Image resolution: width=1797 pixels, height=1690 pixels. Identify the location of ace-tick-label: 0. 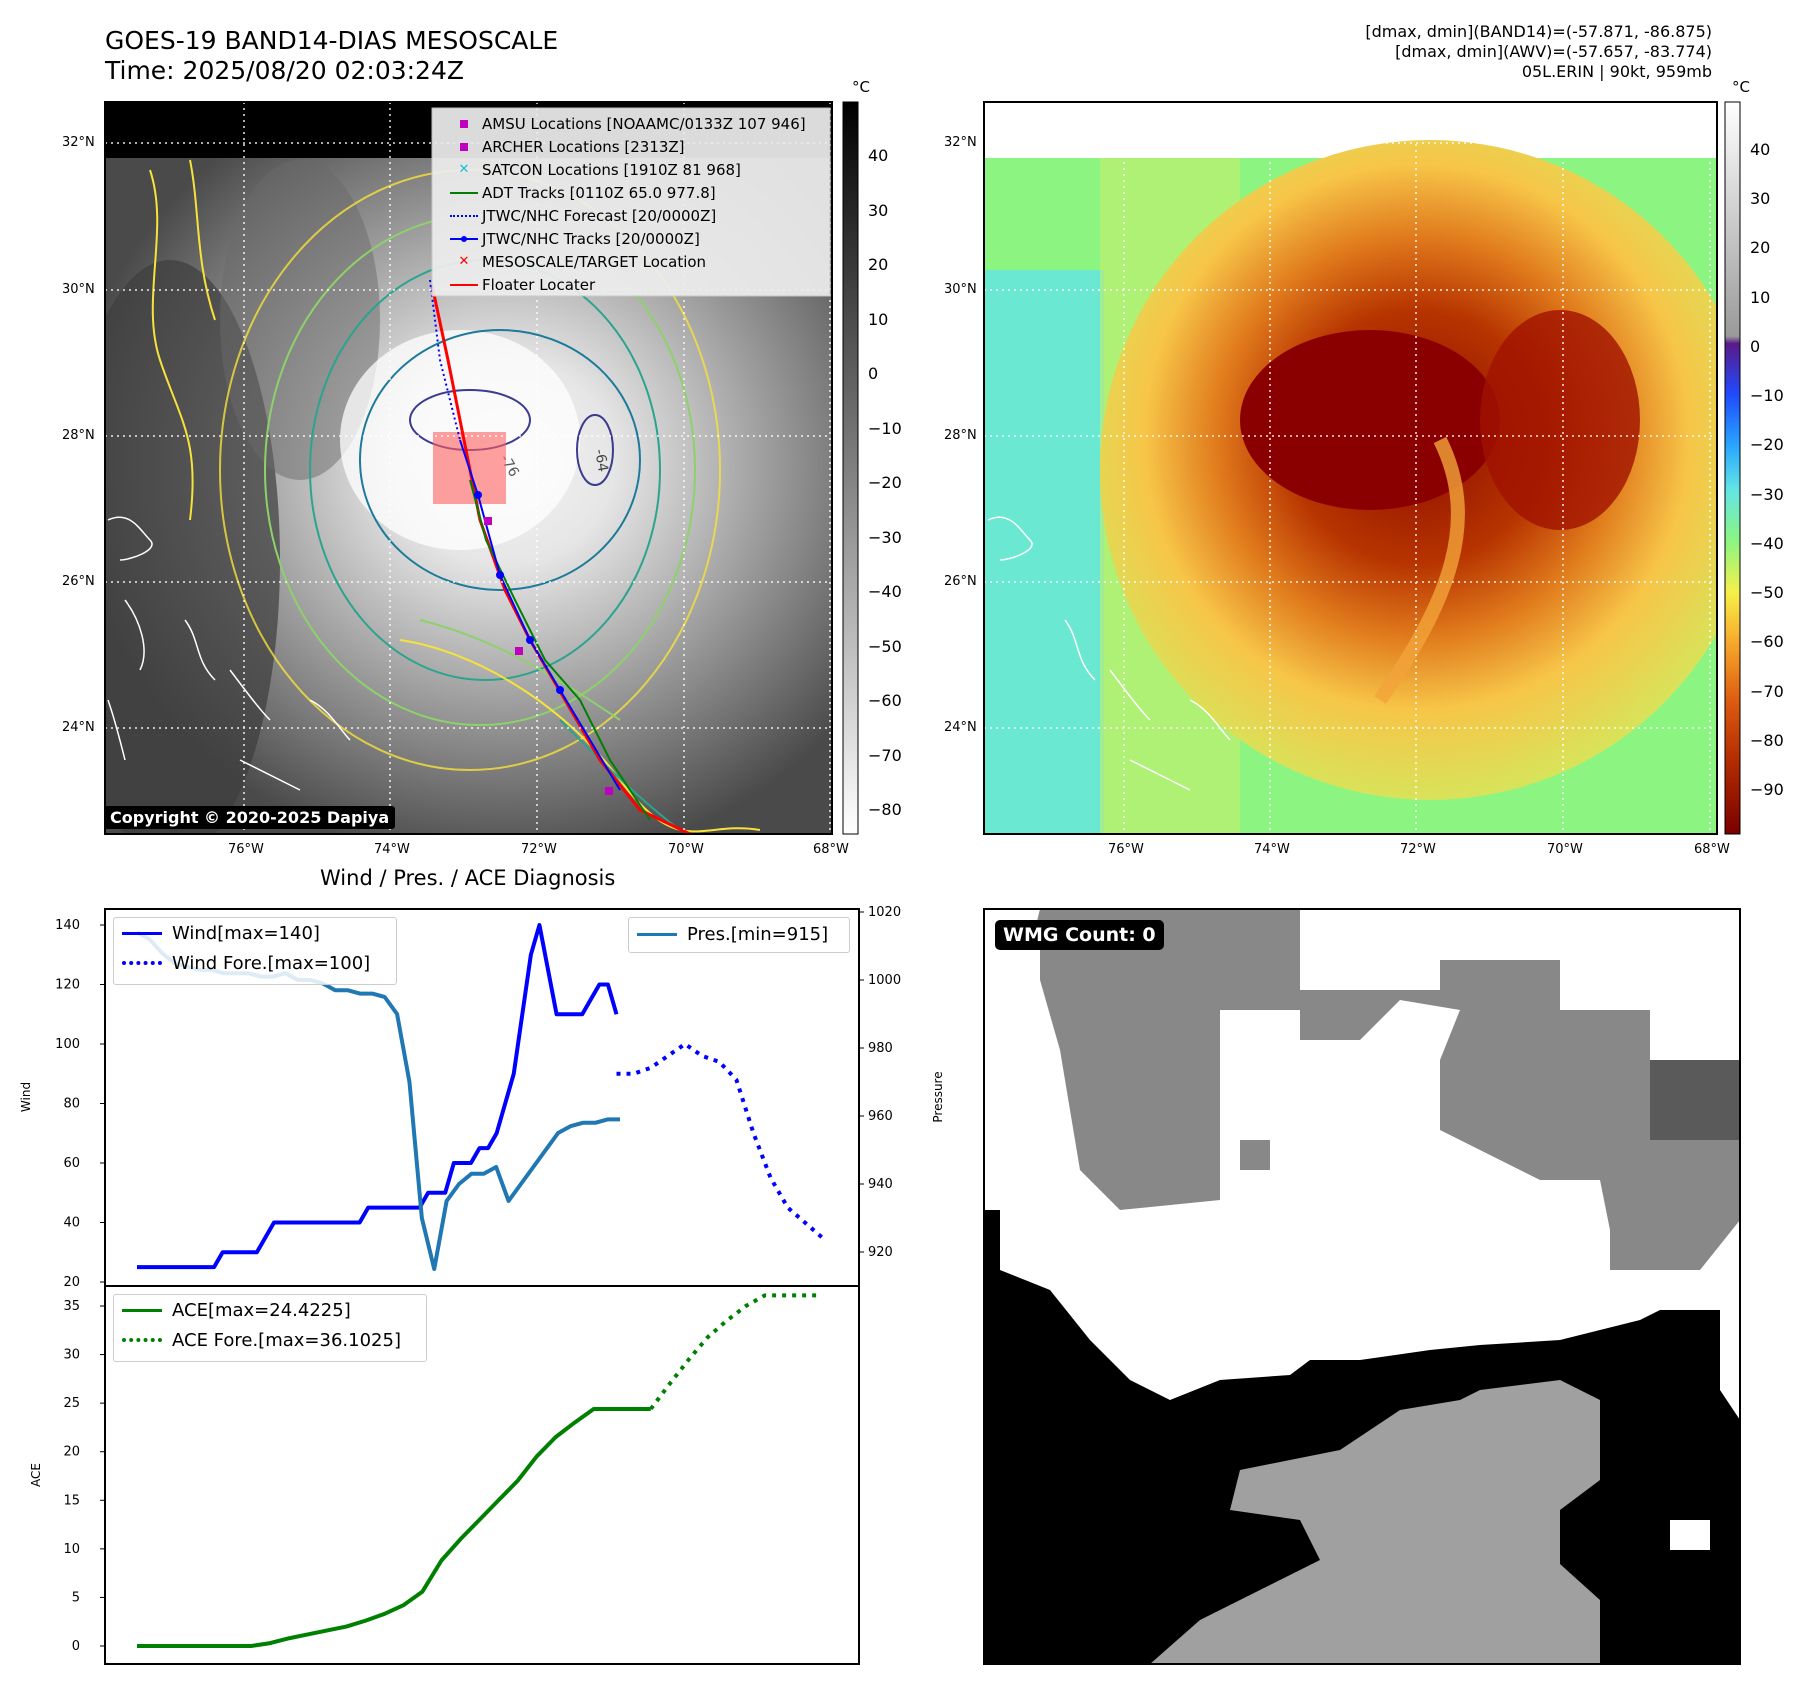
(76, 1646).